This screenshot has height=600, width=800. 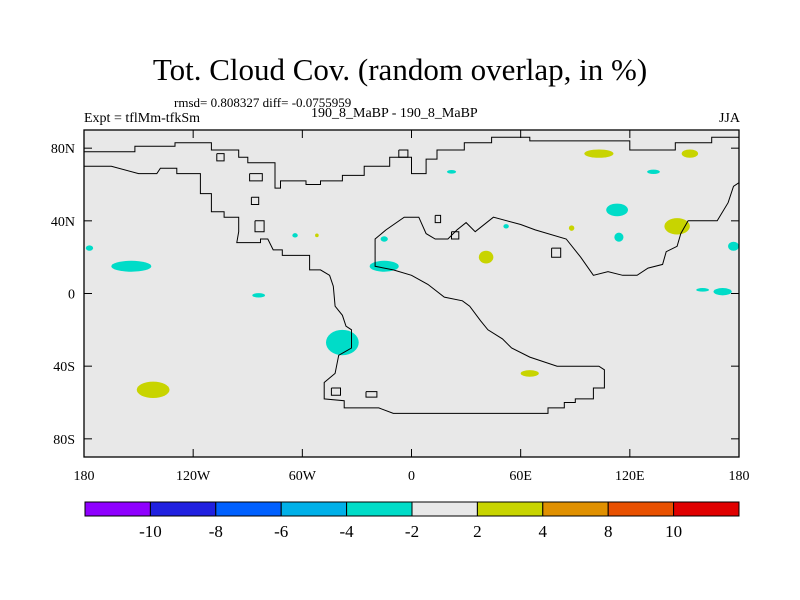 What do you see at coordinates (630, 476) in the screenshot?
I see `x-tick-label-5: 120E` at bounding box center [630, 476].